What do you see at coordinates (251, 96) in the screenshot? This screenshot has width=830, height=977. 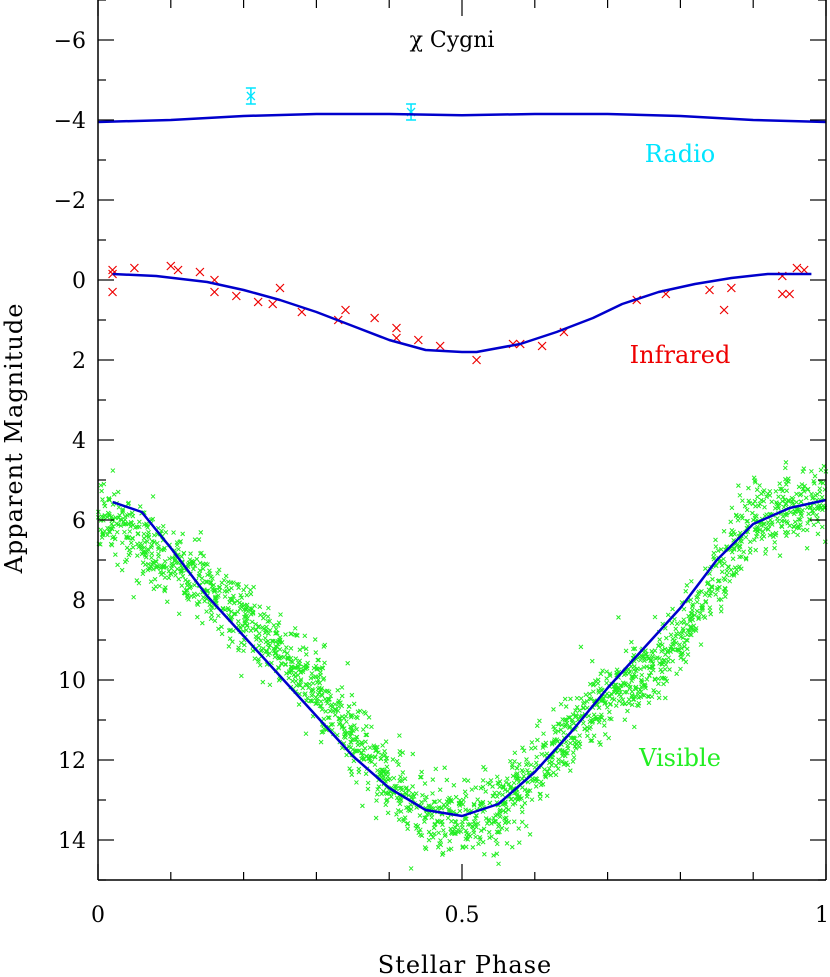 I see `radio-marker` at bounding box center [251, 96].